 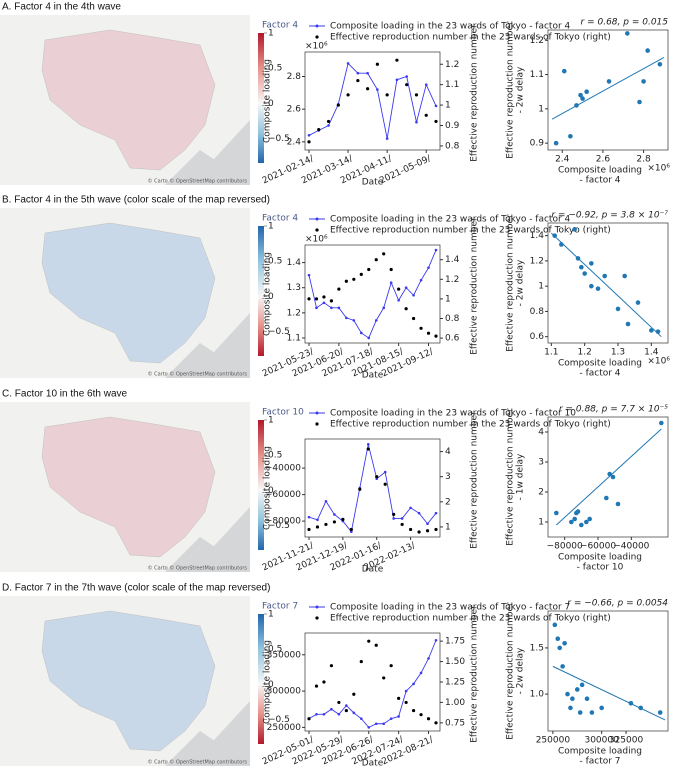 What do you see at coordinates (316, 240) in the screenshot?
I see `y-offset-label: ×10⁶` at bounding box center [316, 240].